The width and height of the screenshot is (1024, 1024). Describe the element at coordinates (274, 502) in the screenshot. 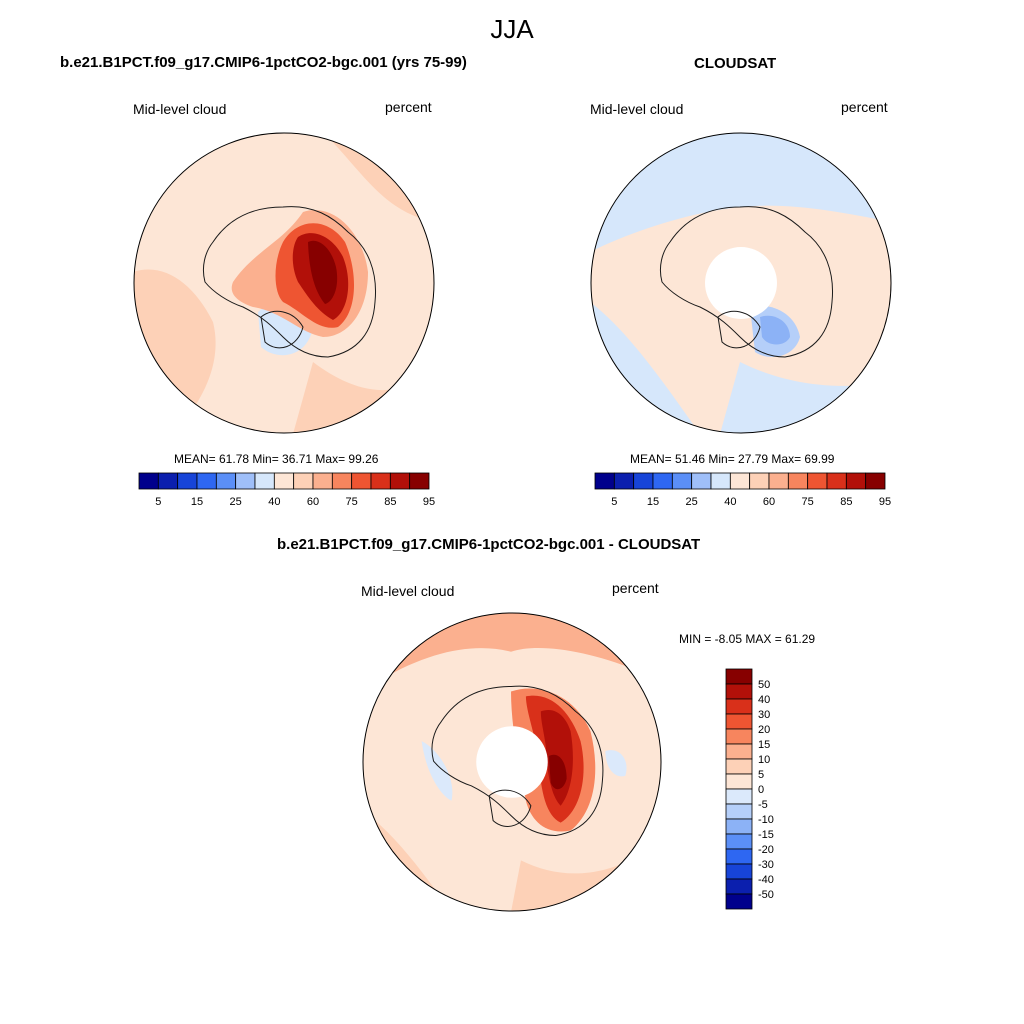

I see `model-colorbar-tick: 40` at that location.